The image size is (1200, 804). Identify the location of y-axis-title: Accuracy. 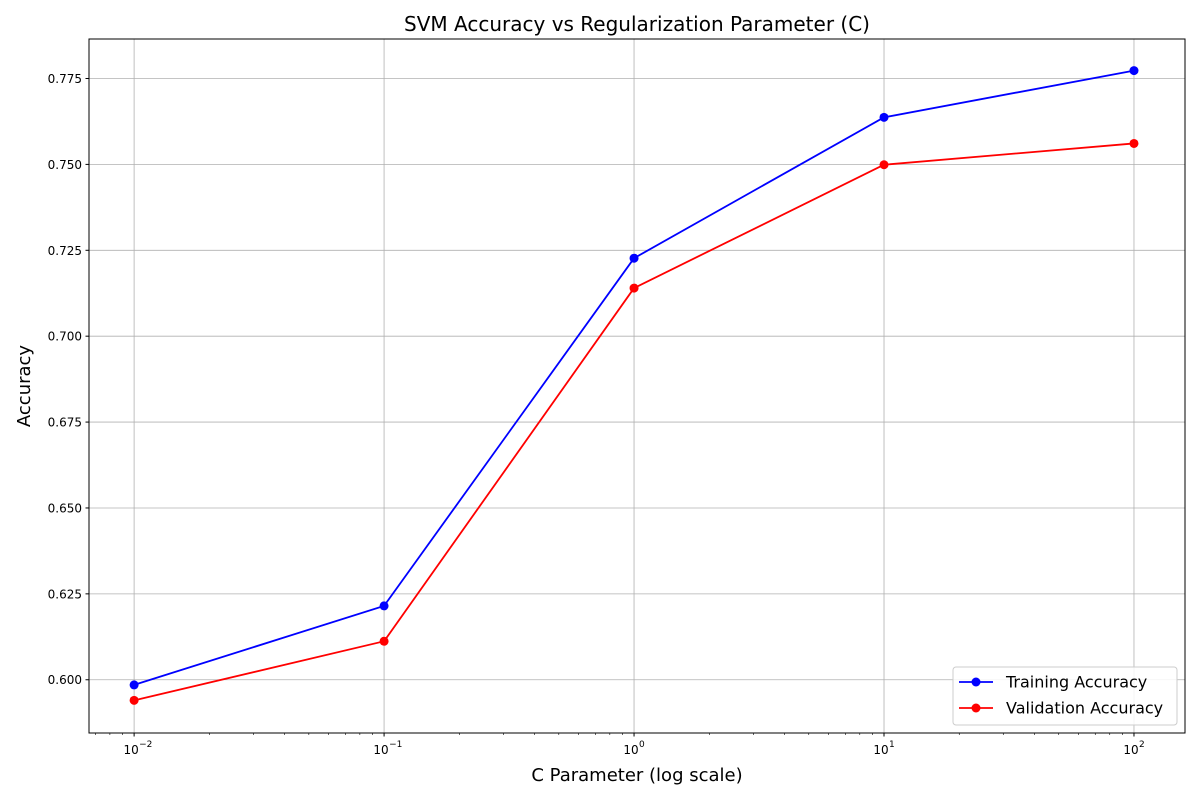
(24, 386).